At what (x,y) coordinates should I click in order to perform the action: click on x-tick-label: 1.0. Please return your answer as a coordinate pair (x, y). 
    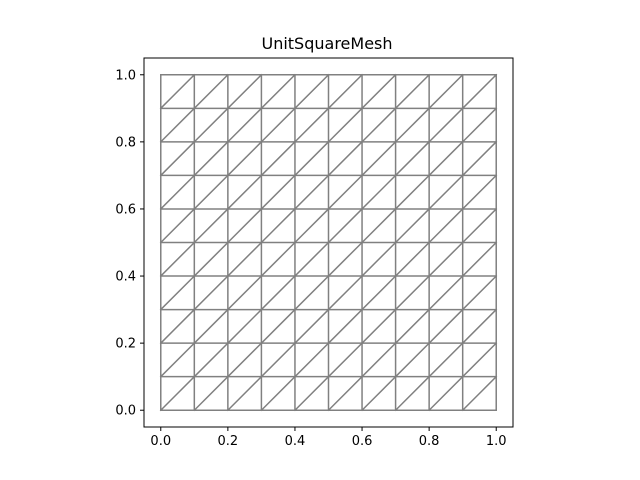
    Looking at the image, I should click on (496, 441).